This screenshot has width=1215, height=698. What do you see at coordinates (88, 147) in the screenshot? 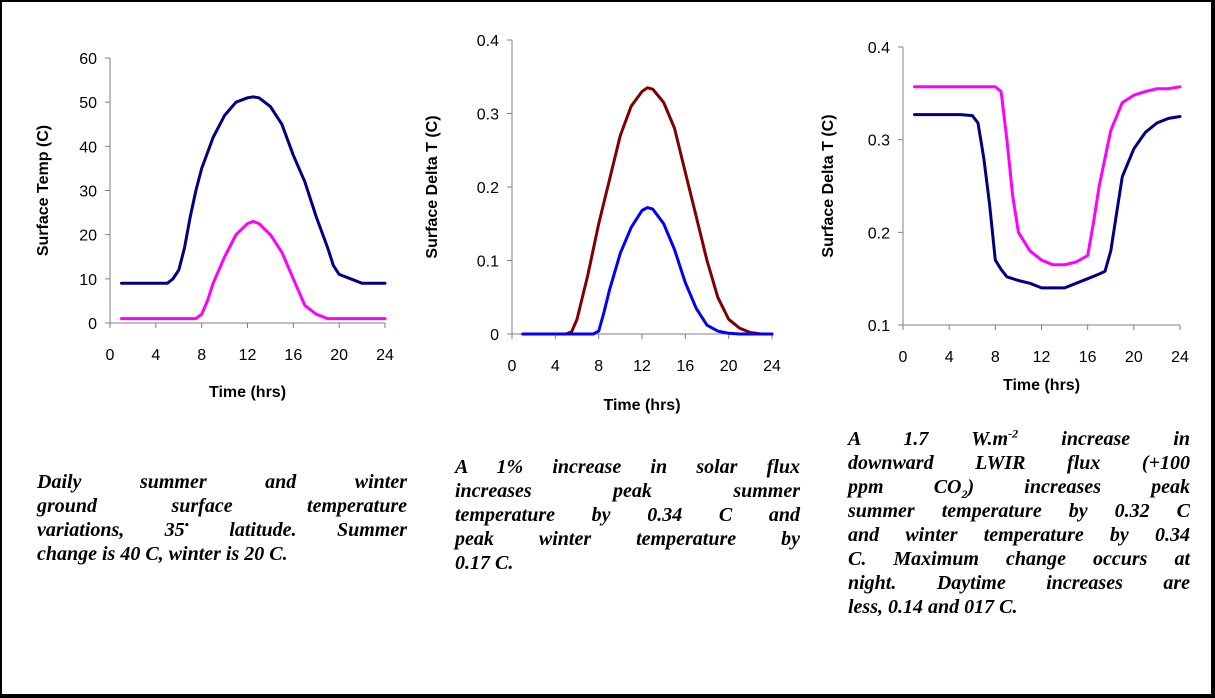
I see `y-tick-label: 40` at bounding box center [88, 147].